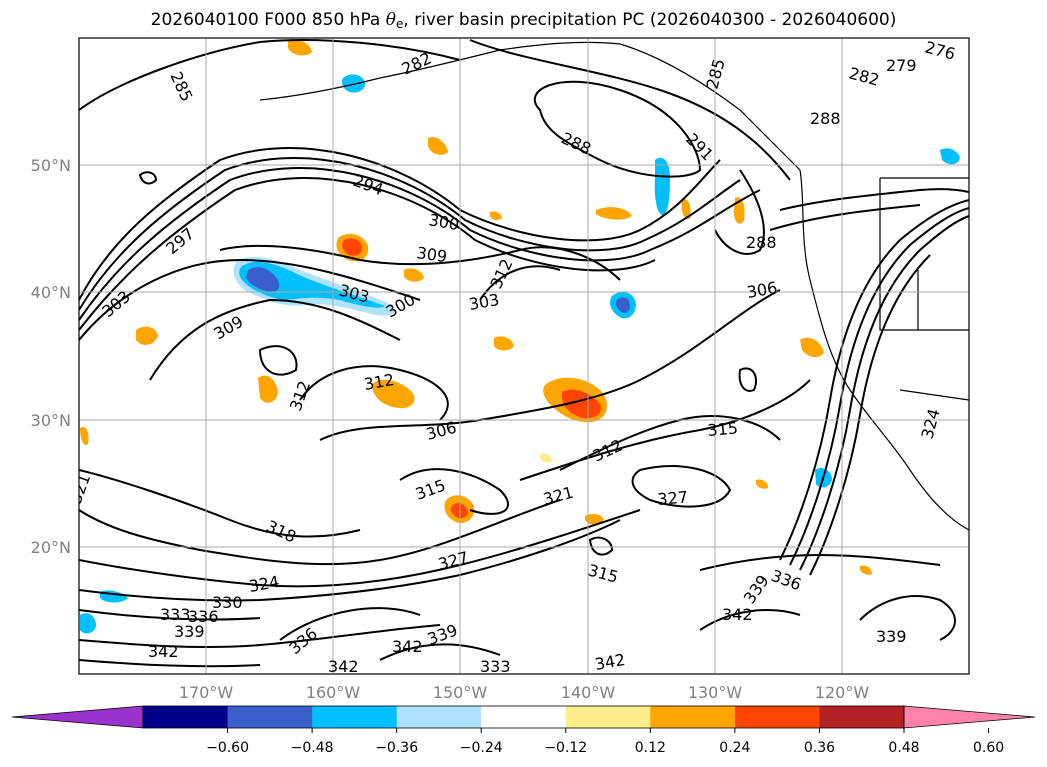  What do you see at coordinates (333, 692) in the screenshot?
I see `lon-label: 160°W` at bounding box center [333, 692].